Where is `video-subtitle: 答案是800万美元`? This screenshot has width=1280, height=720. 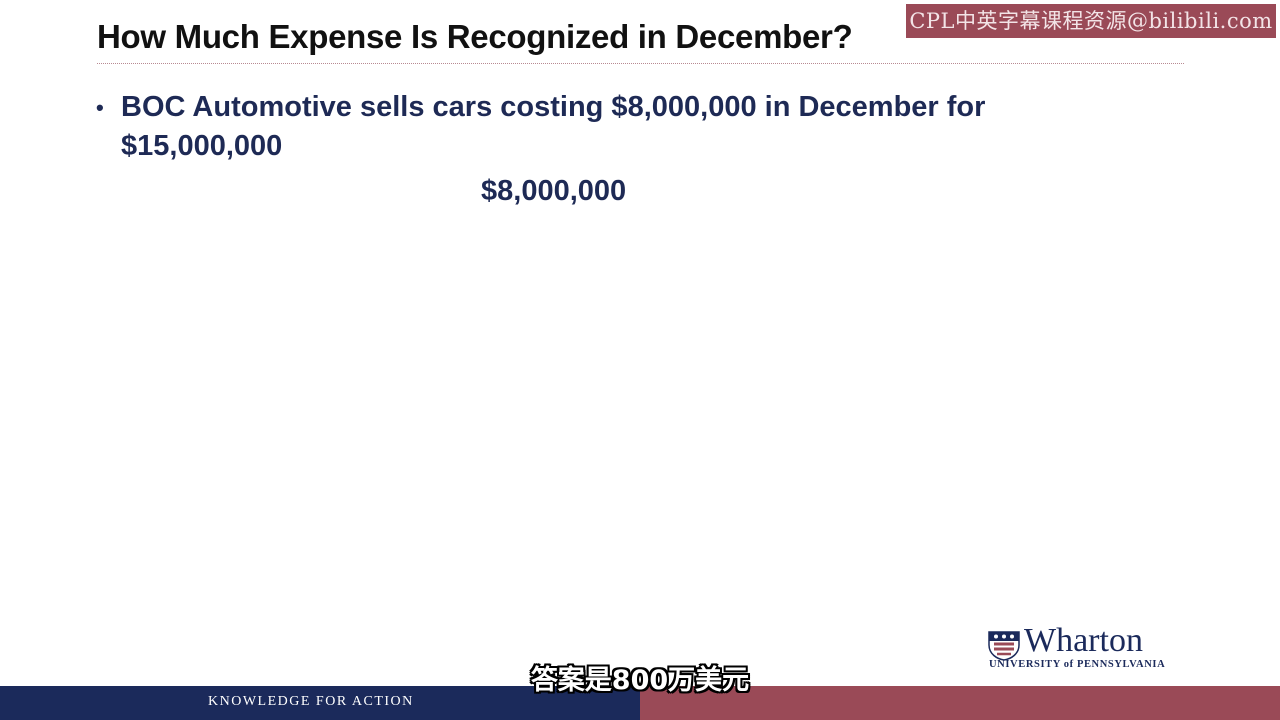
video-subtitle: 答案是800万美元 is located at coordinates (640, 680).